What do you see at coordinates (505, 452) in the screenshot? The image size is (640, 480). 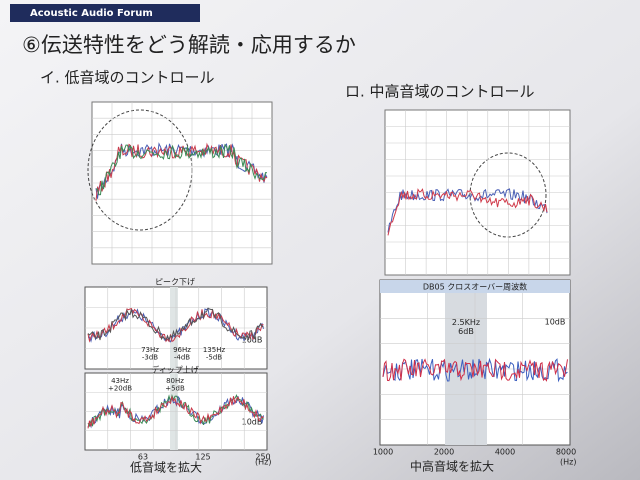 I see `x-tick-label: 4000` at bounding box center [505, 452].